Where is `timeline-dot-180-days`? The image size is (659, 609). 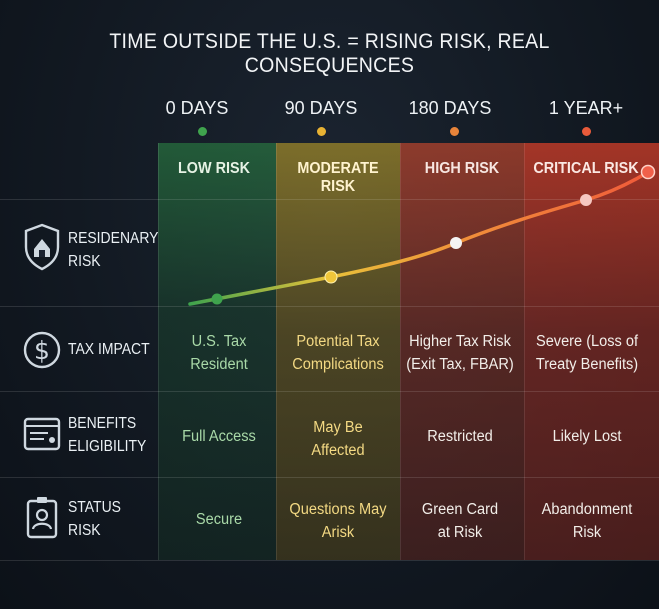 timeline-dot-180-days is located at coordinates (454, 131).